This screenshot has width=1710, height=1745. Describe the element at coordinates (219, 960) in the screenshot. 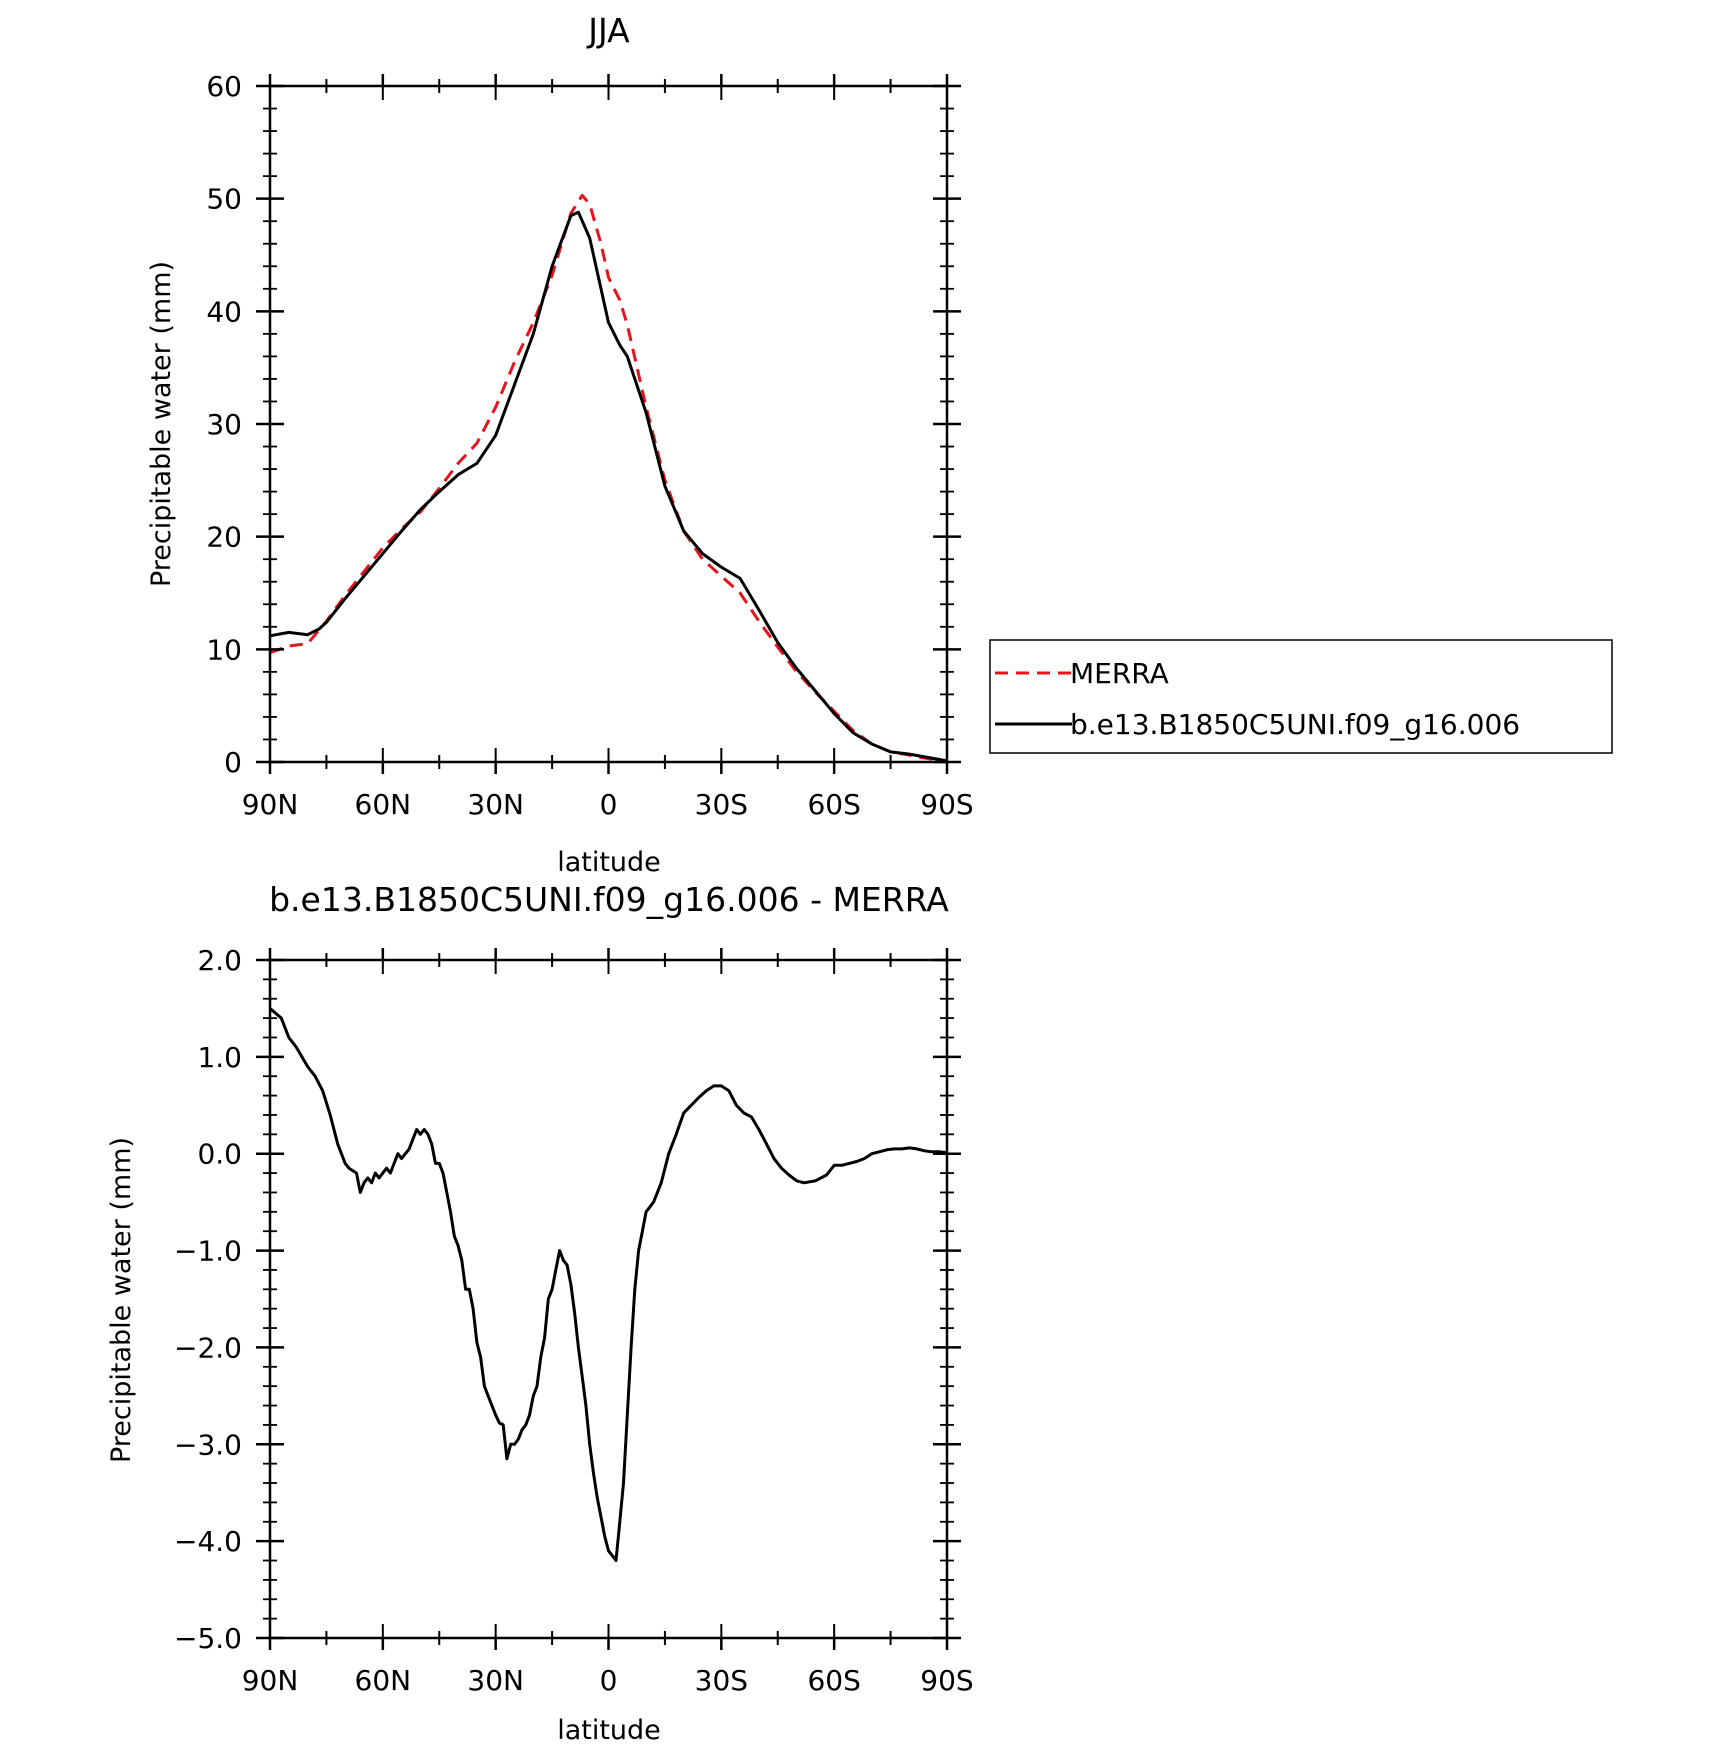

I see `y-tick-label: 2.0` at that location.